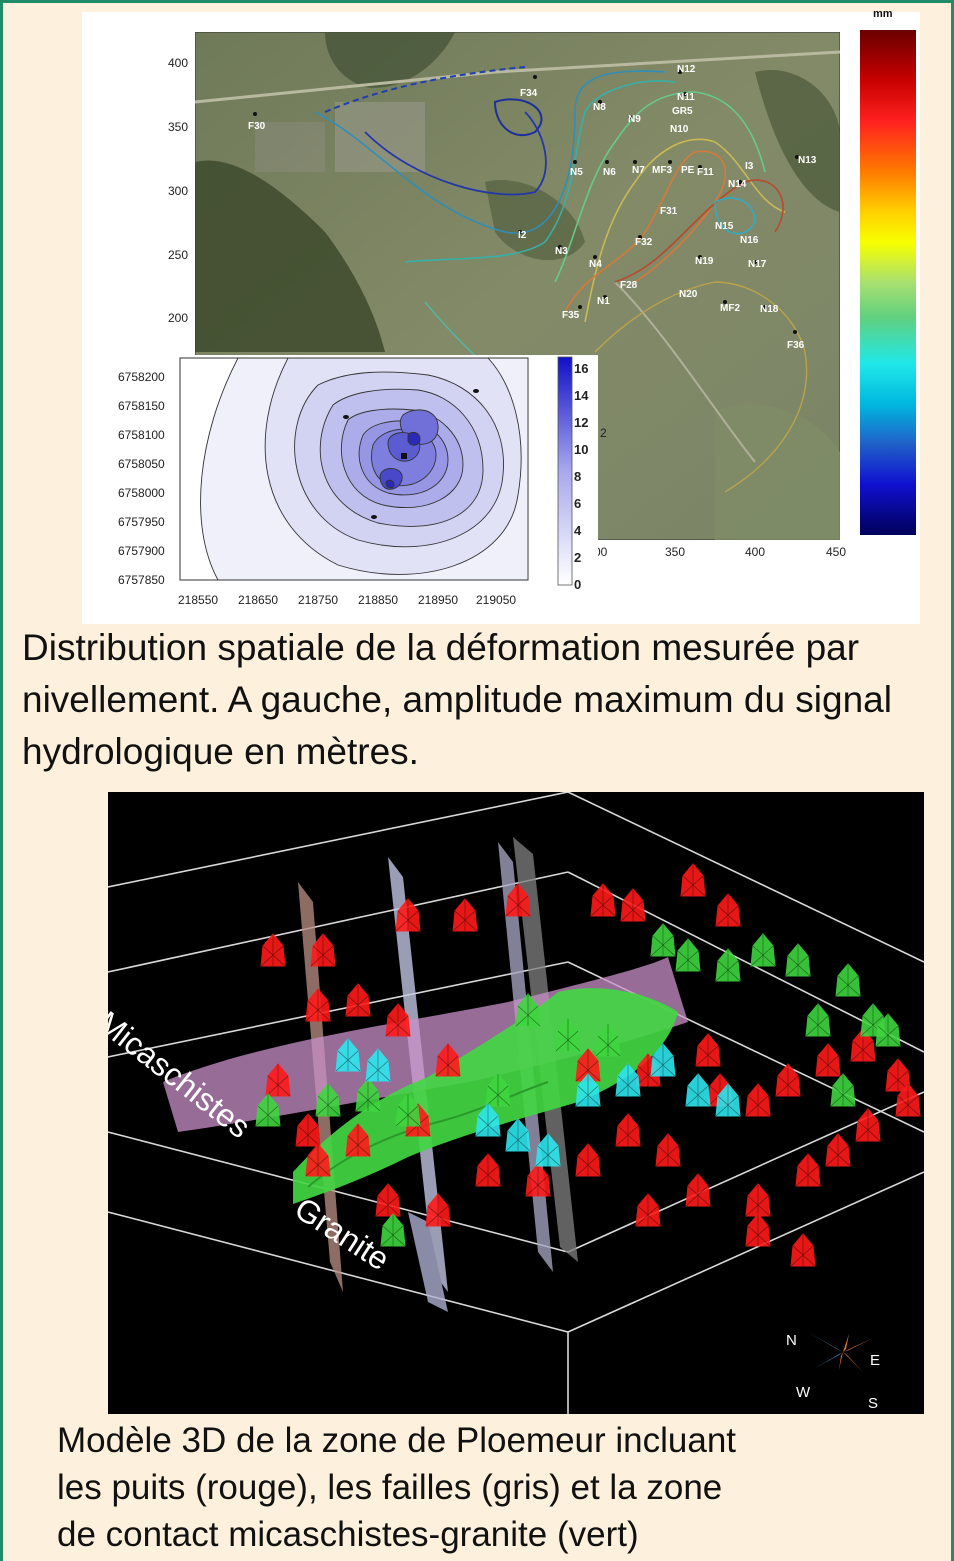 This screenshot has width=954, height=1561. What do you see at coordinates (581, 422) in the screenshot?
I see `inset-cbar-tick: 12` at bounding box center [581, 422].